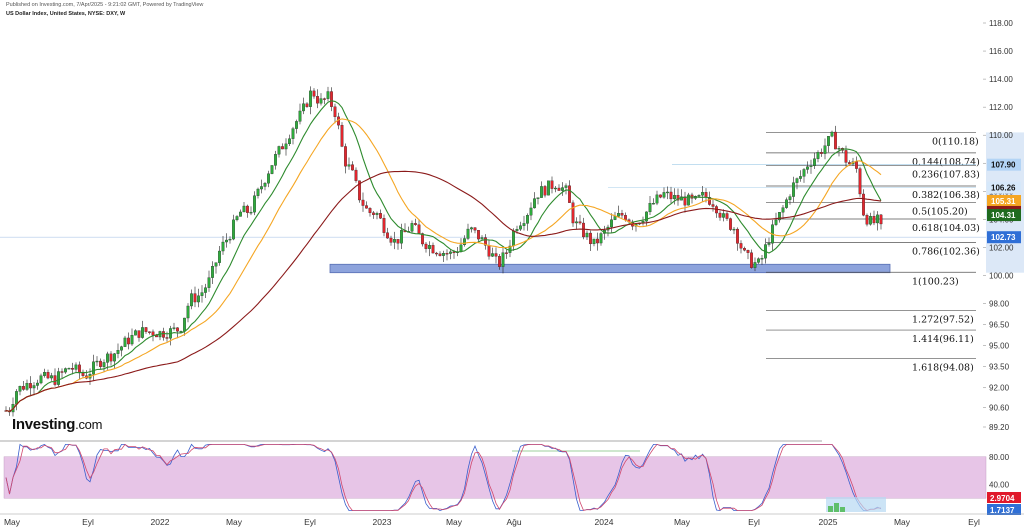 The height and width of the screenshot is (530, 1024). Describe the element at coordinates (1003, 188) in the screenshot. I see `price-tag-label: 106.26` at that location.